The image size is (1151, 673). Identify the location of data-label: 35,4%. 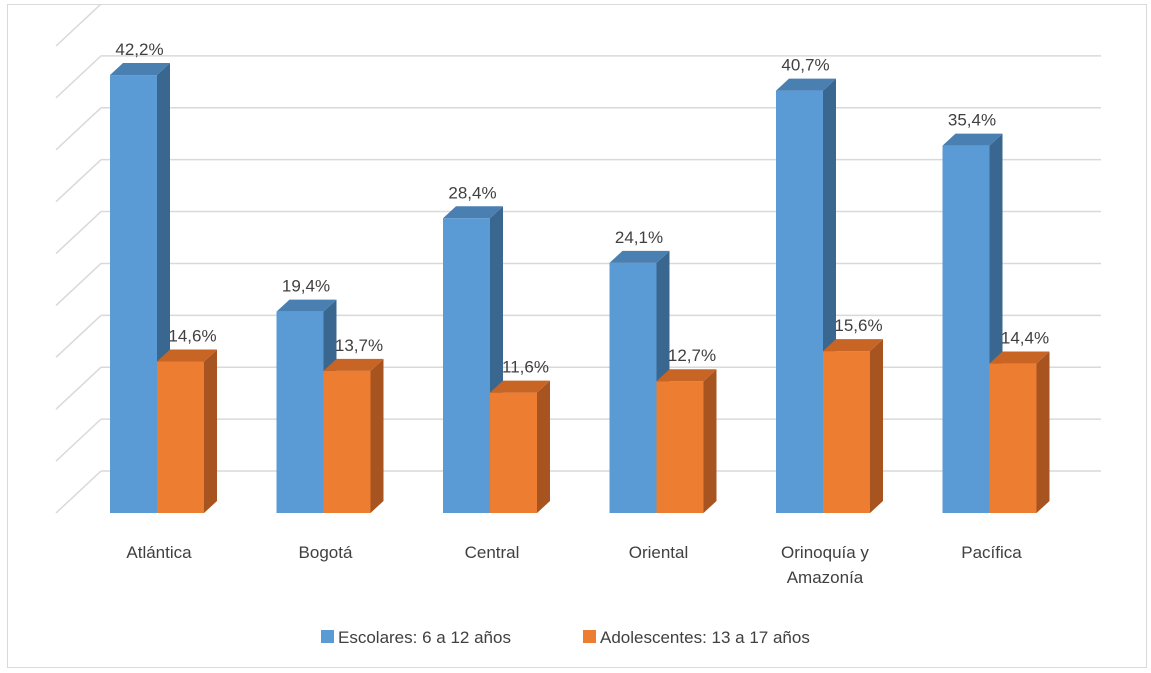
(972, 120).